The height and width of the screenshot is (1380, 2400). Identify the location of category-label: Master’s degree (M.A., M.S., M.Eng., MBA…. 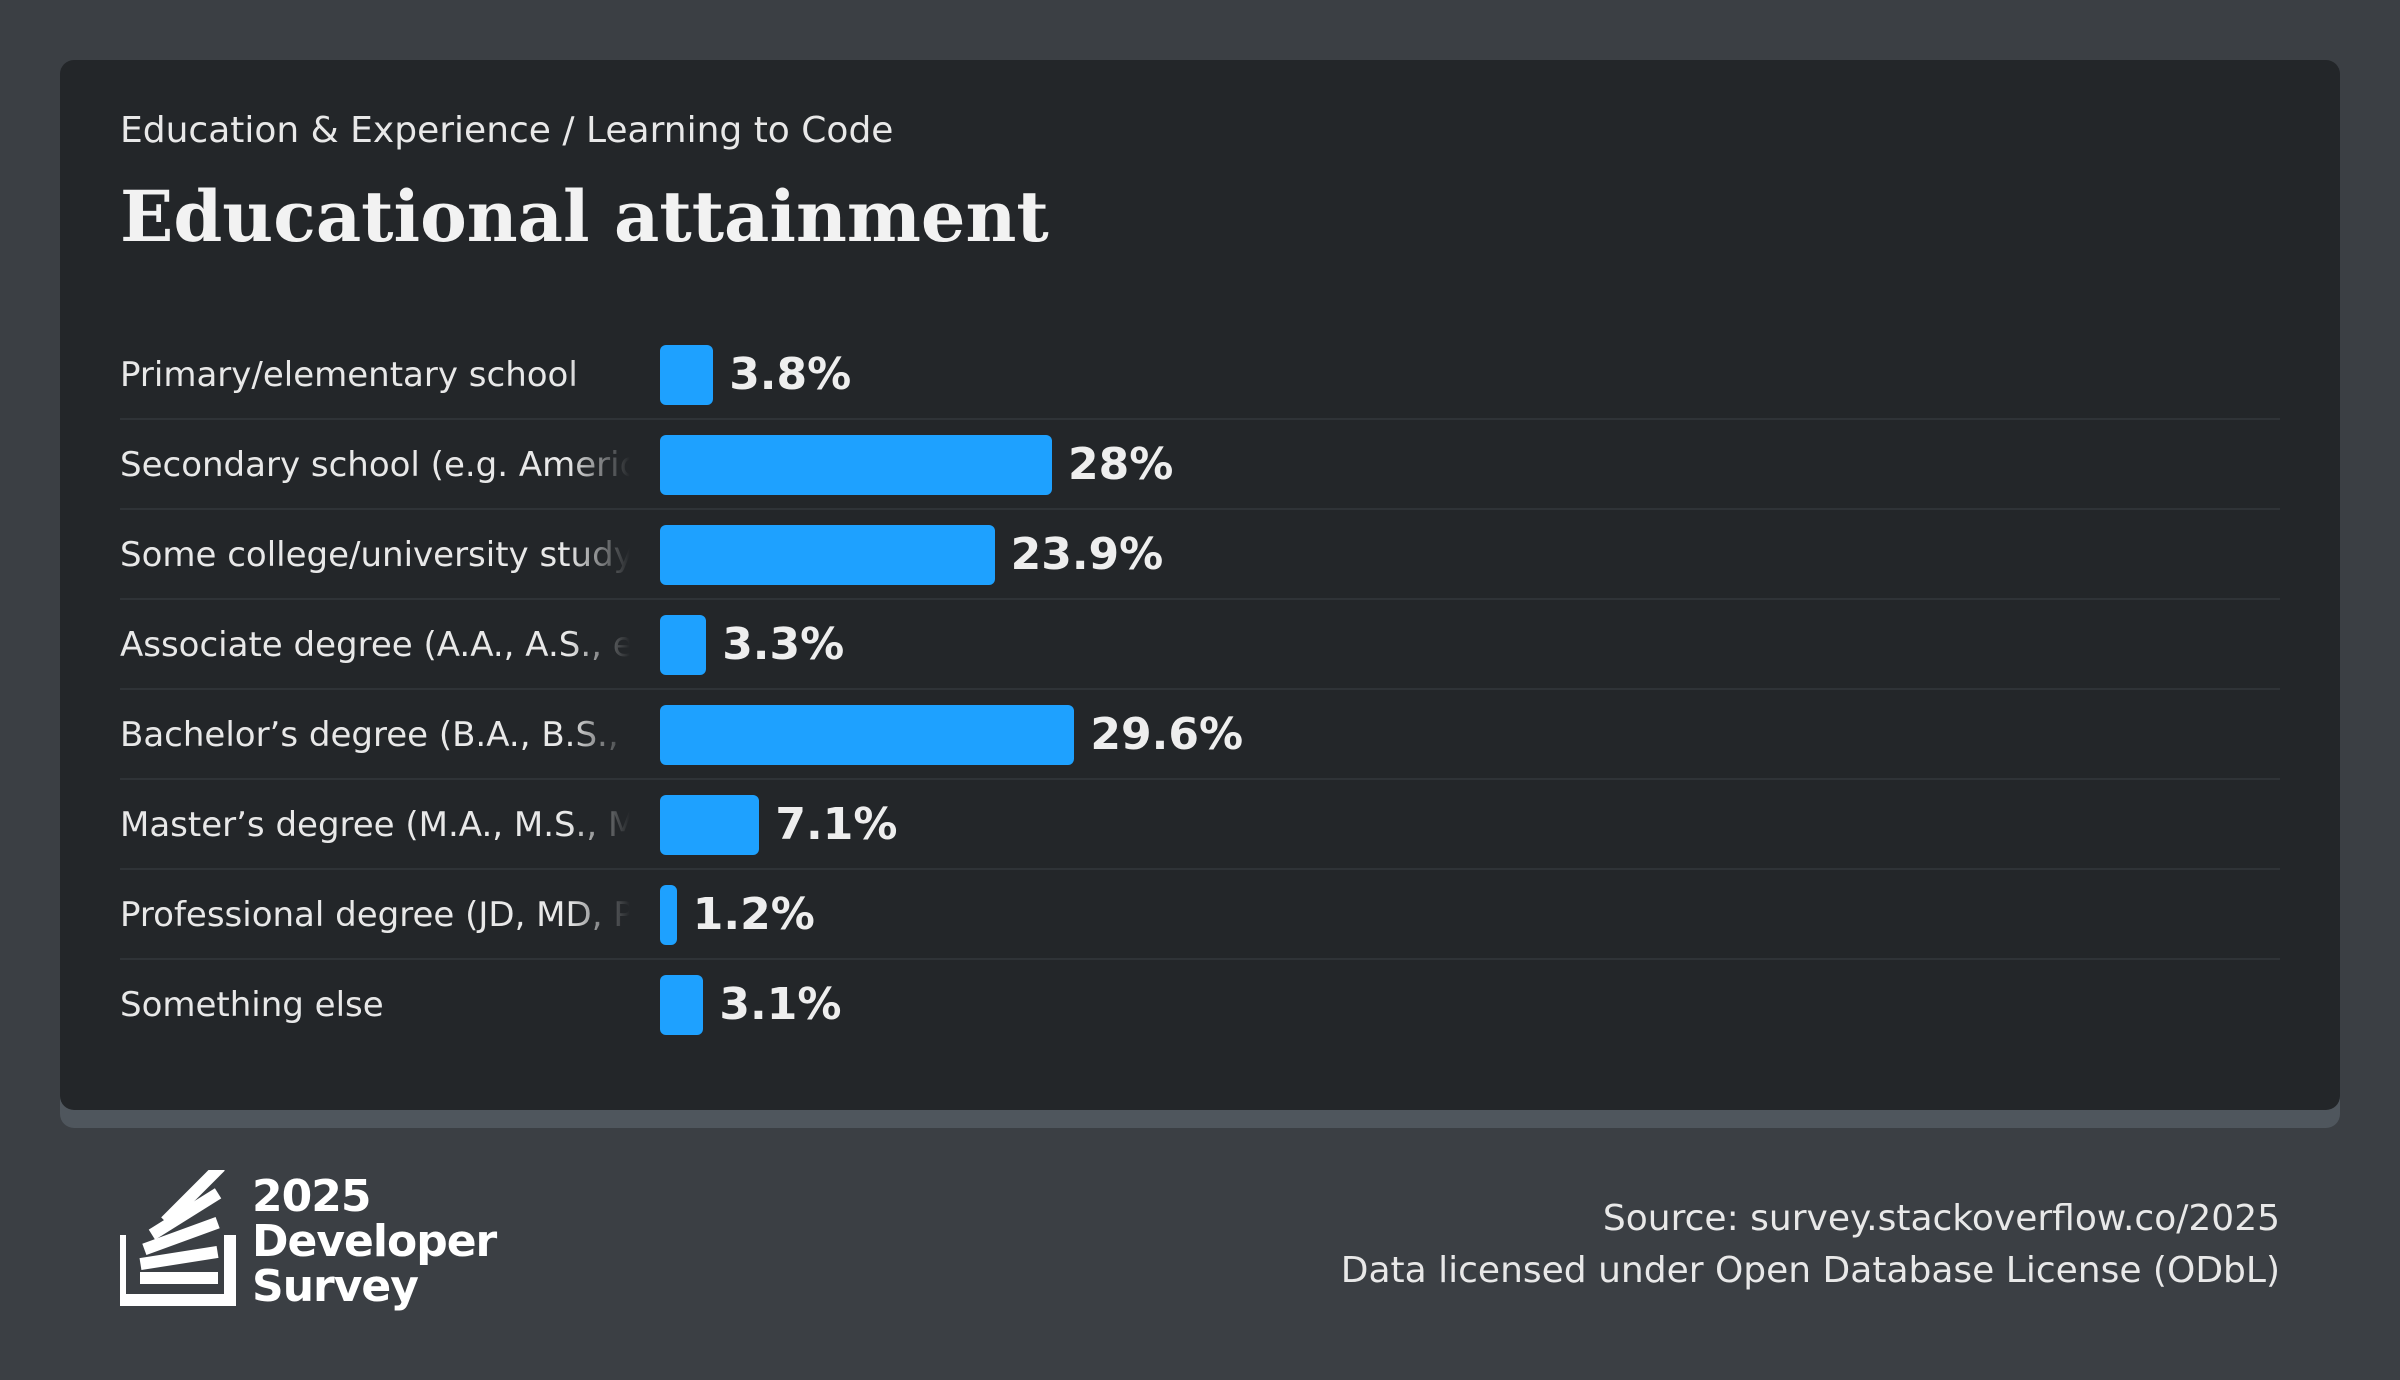
(375, 825).